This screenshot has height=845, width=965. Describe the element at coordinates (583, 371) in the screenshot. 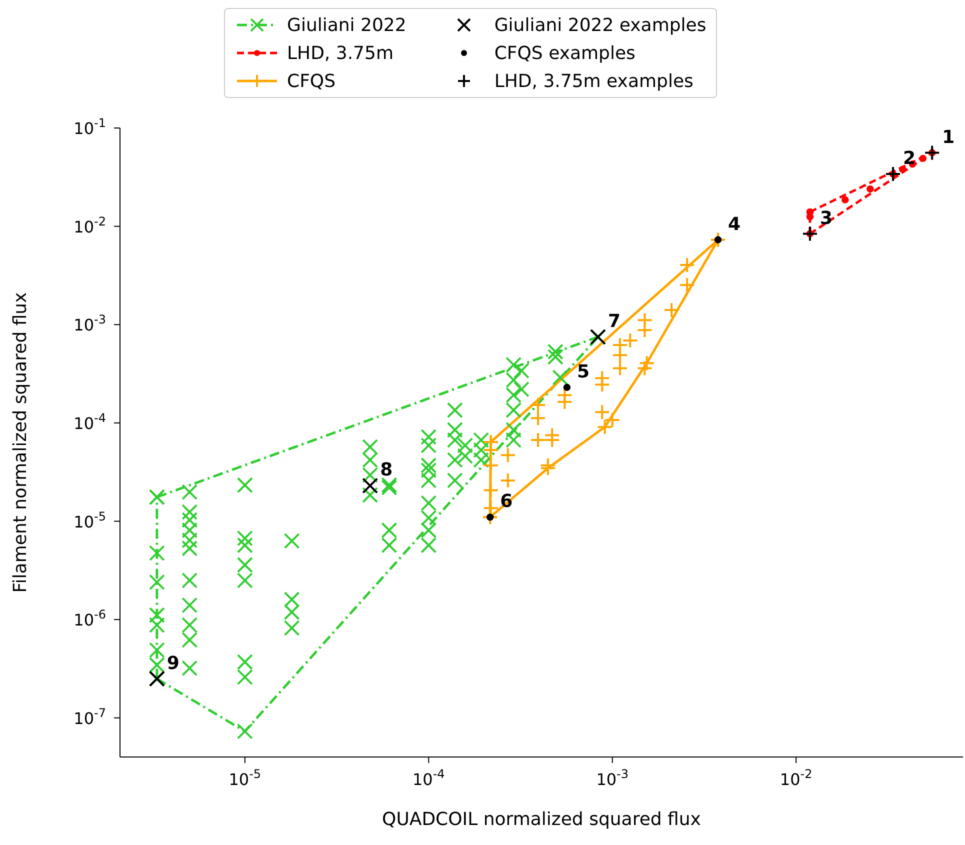

I see `annotation: 5` at that location.